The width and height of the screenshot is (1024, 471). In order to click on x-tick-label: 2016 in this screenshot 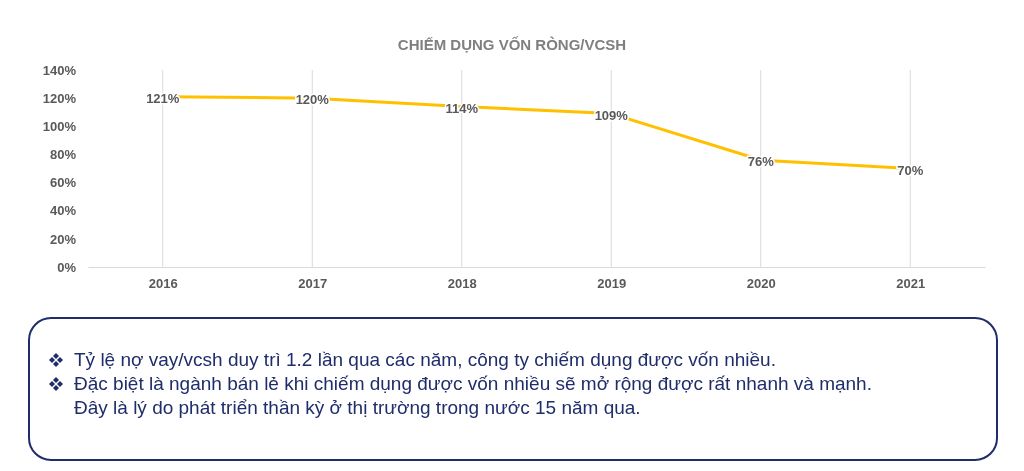, I will do `click(163, 284)`.